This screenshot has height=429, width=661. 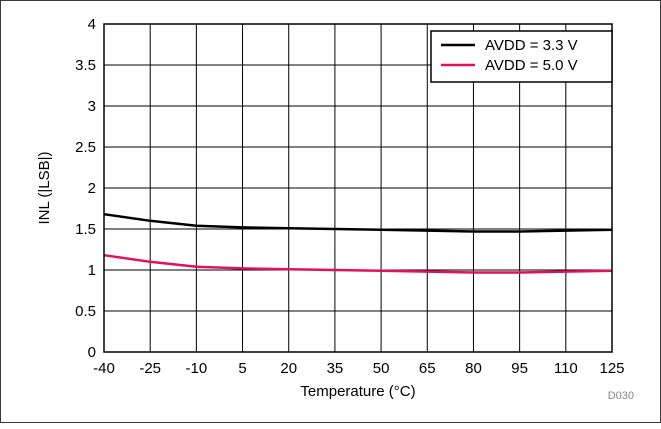 What do you see at coordinates (92, 24) in the screenshot?
I see `y-tick-label: 4` at bounding box center [92, 24].